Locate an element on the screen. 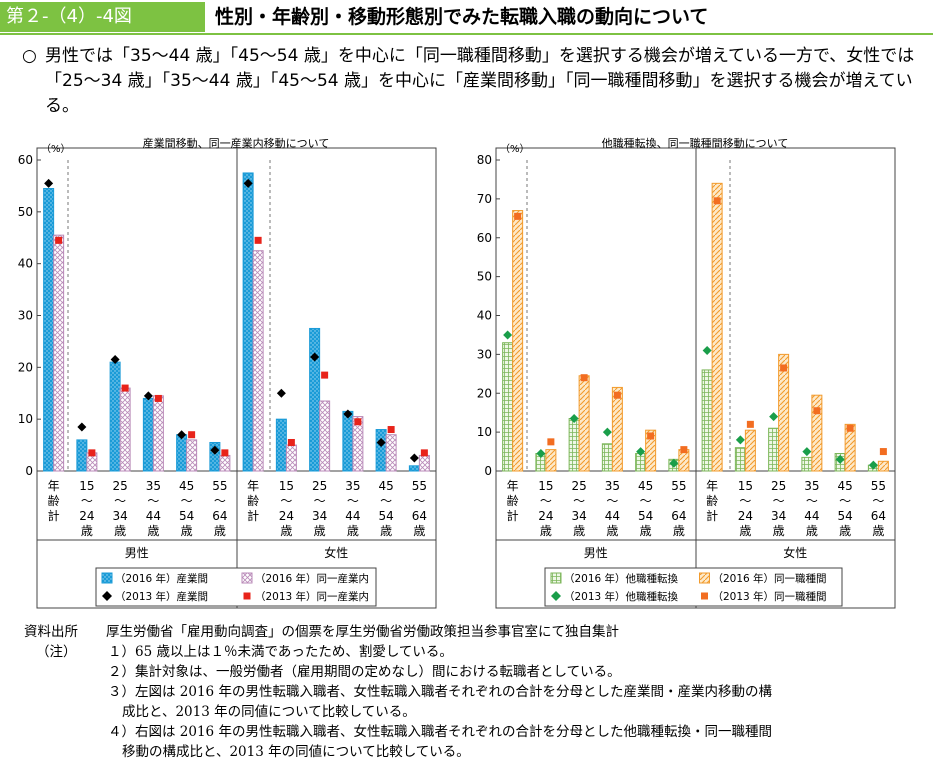 This screenshot has height=774, width=933. marker-2013-女性-35～44歳-1 is located at coordinates (817, 411).